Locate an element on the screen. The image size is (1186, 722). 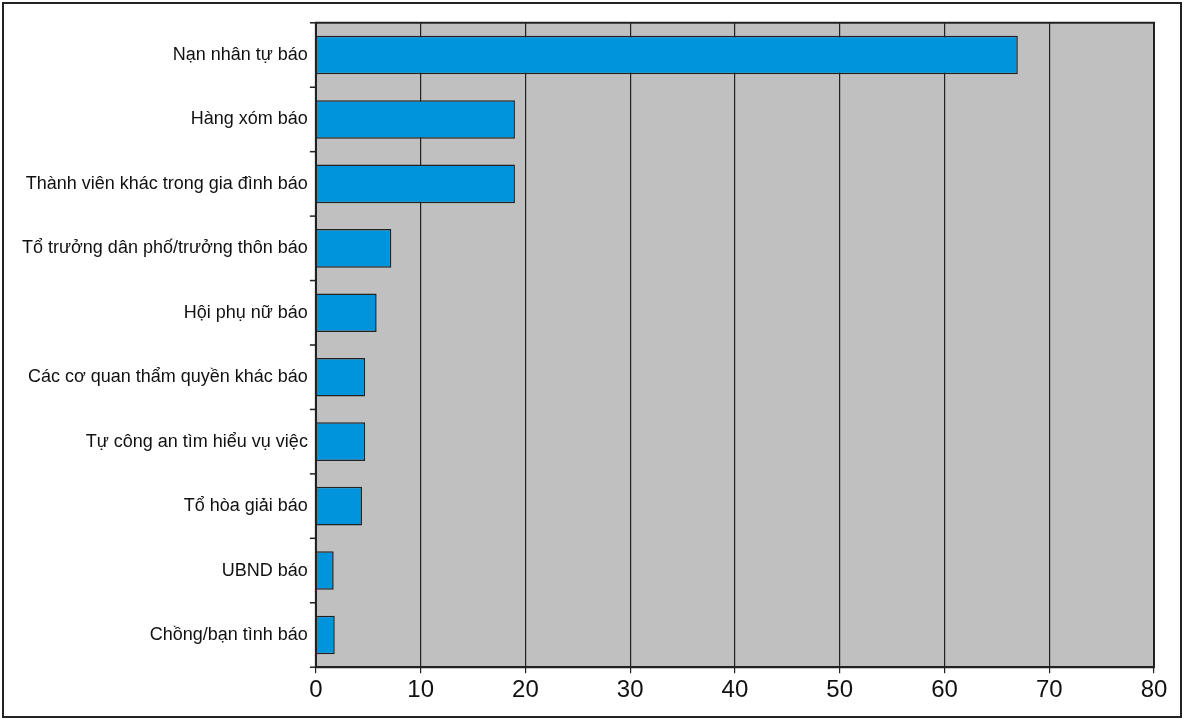
y-tick-label: Chồng/bạn tình báo is located at coordinates (228, 633).